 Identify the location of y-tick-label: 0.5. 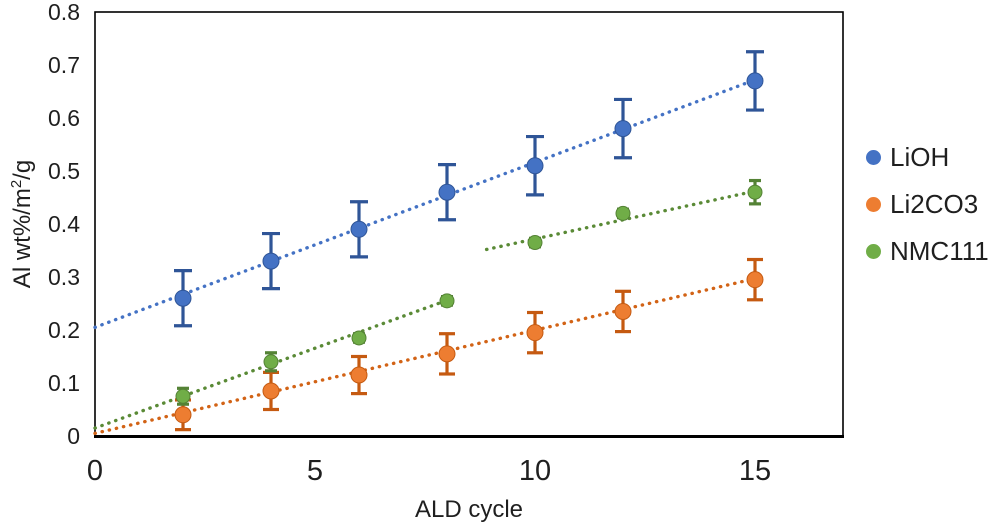
(64, 171).